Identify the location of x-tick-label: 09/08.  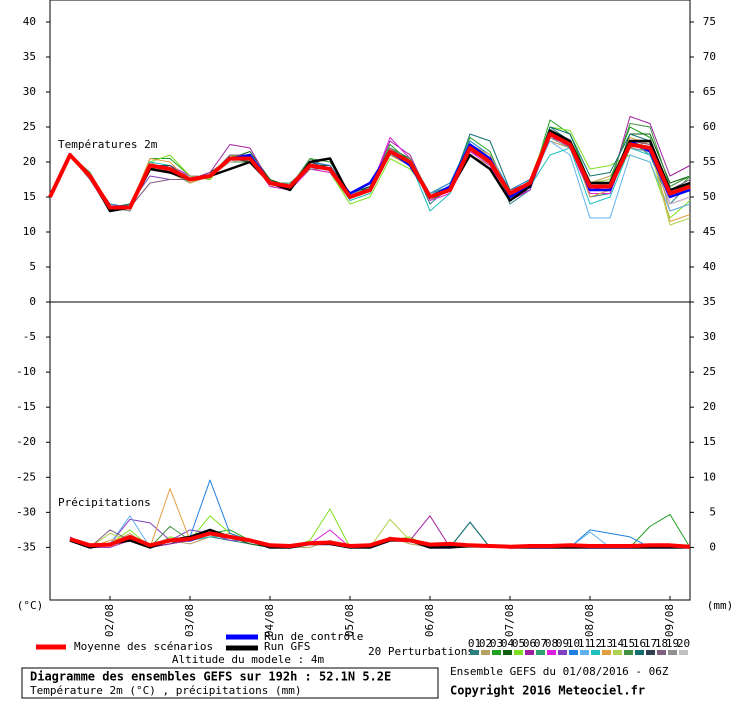
(669, 620).